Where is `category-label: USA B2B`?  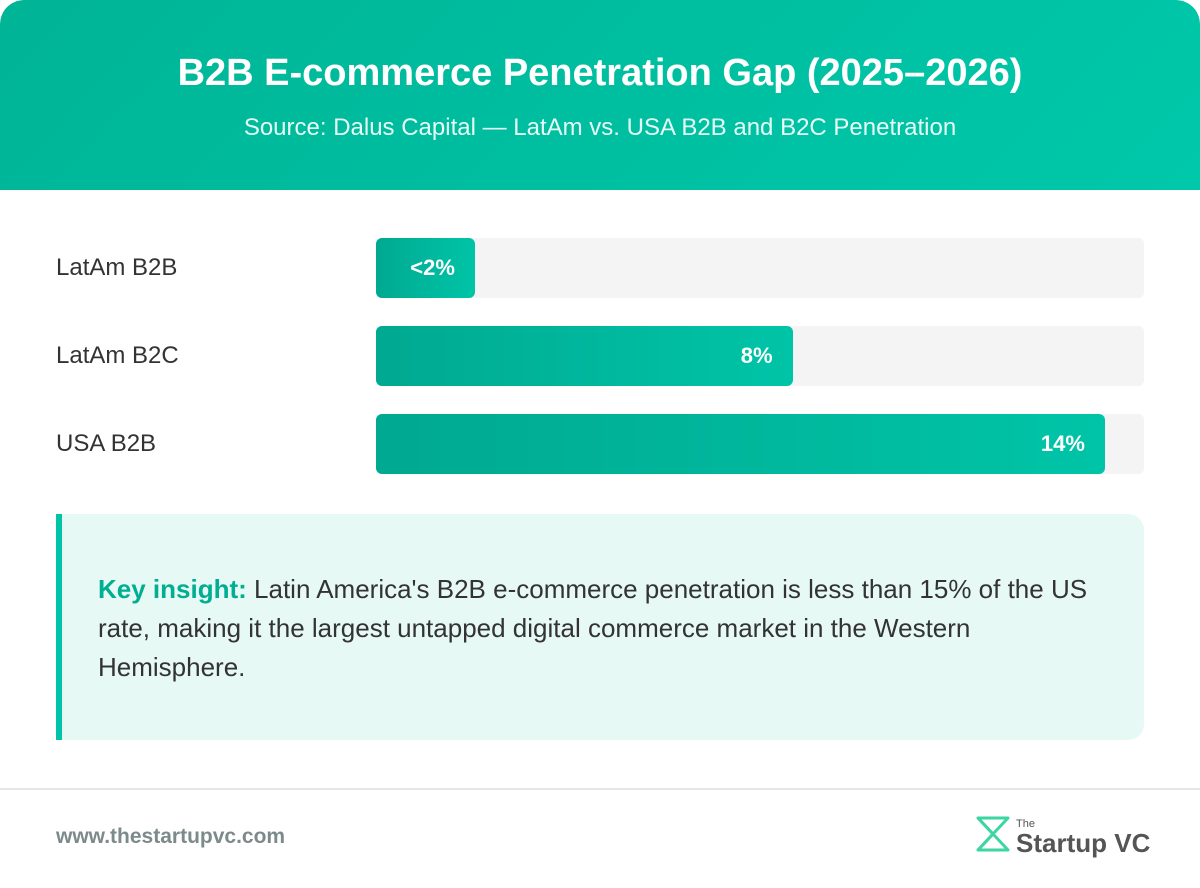
category-label: USA B2B is located at coordinates (106, 443).